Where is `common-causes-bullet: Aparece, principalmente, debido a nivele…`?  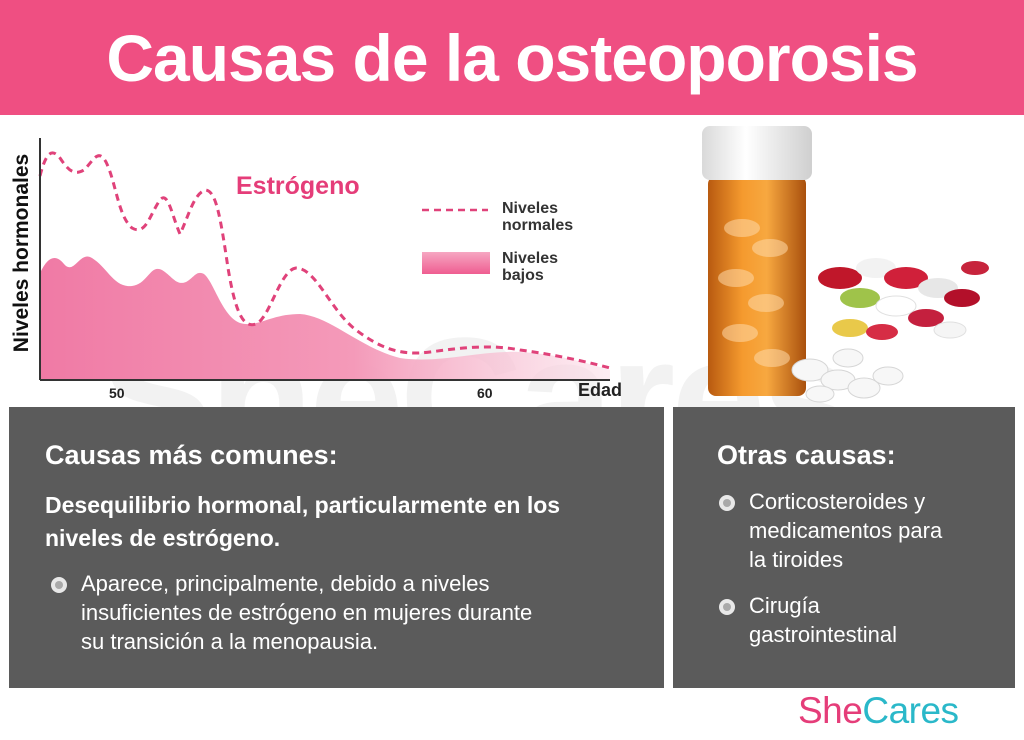
common-causes-bullet: Aparece, principalmente, debido a nivele… is located at coordinates (291, 612).